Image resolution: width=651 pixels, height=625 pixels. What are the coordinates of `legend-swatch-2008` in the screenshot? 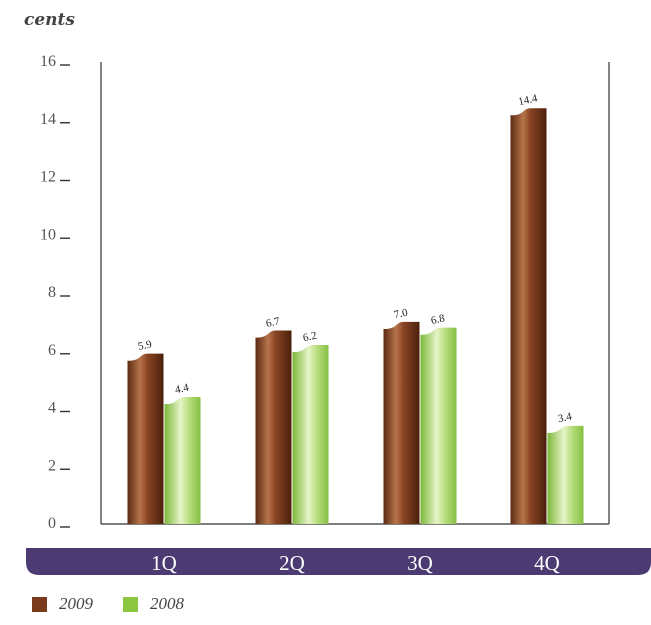 It's located at (130, 604).